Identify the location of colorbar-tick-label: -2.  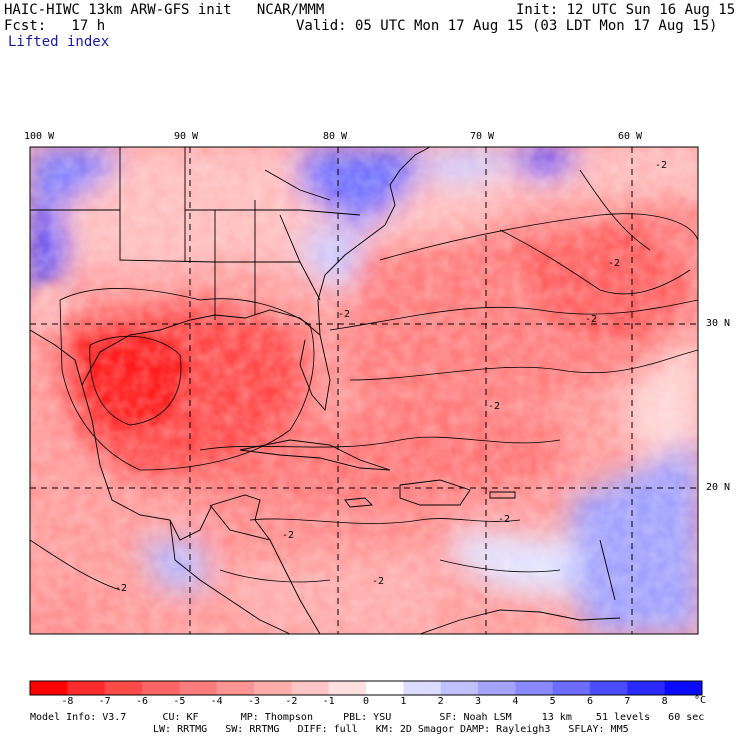
(291, 701).